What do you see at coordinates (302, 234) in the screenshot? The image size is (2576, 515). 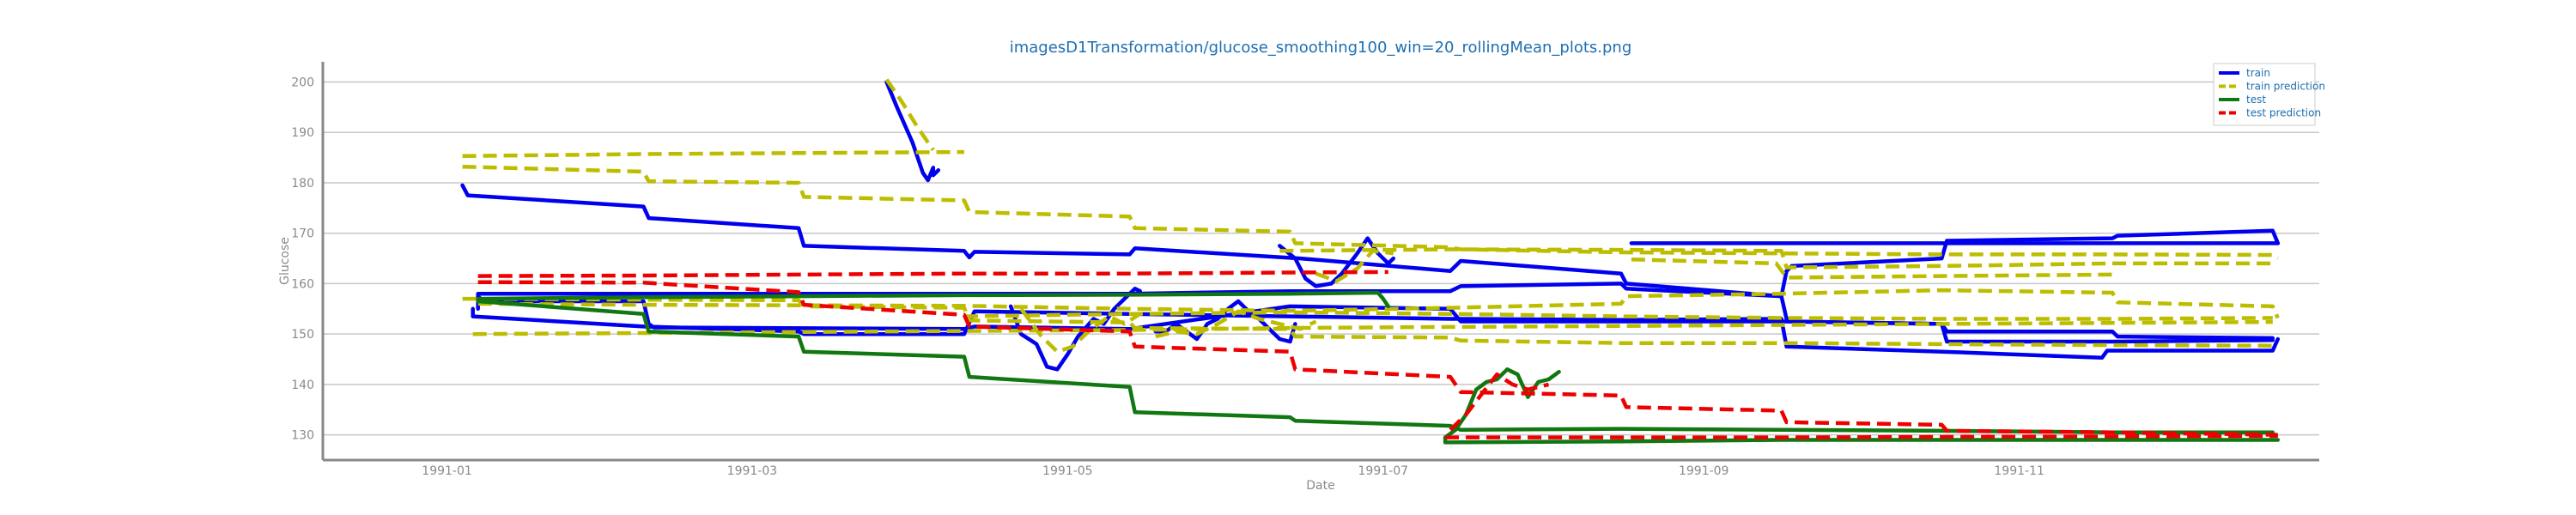 I see `y-tick-label: 170` at bounding box center [302, 234].